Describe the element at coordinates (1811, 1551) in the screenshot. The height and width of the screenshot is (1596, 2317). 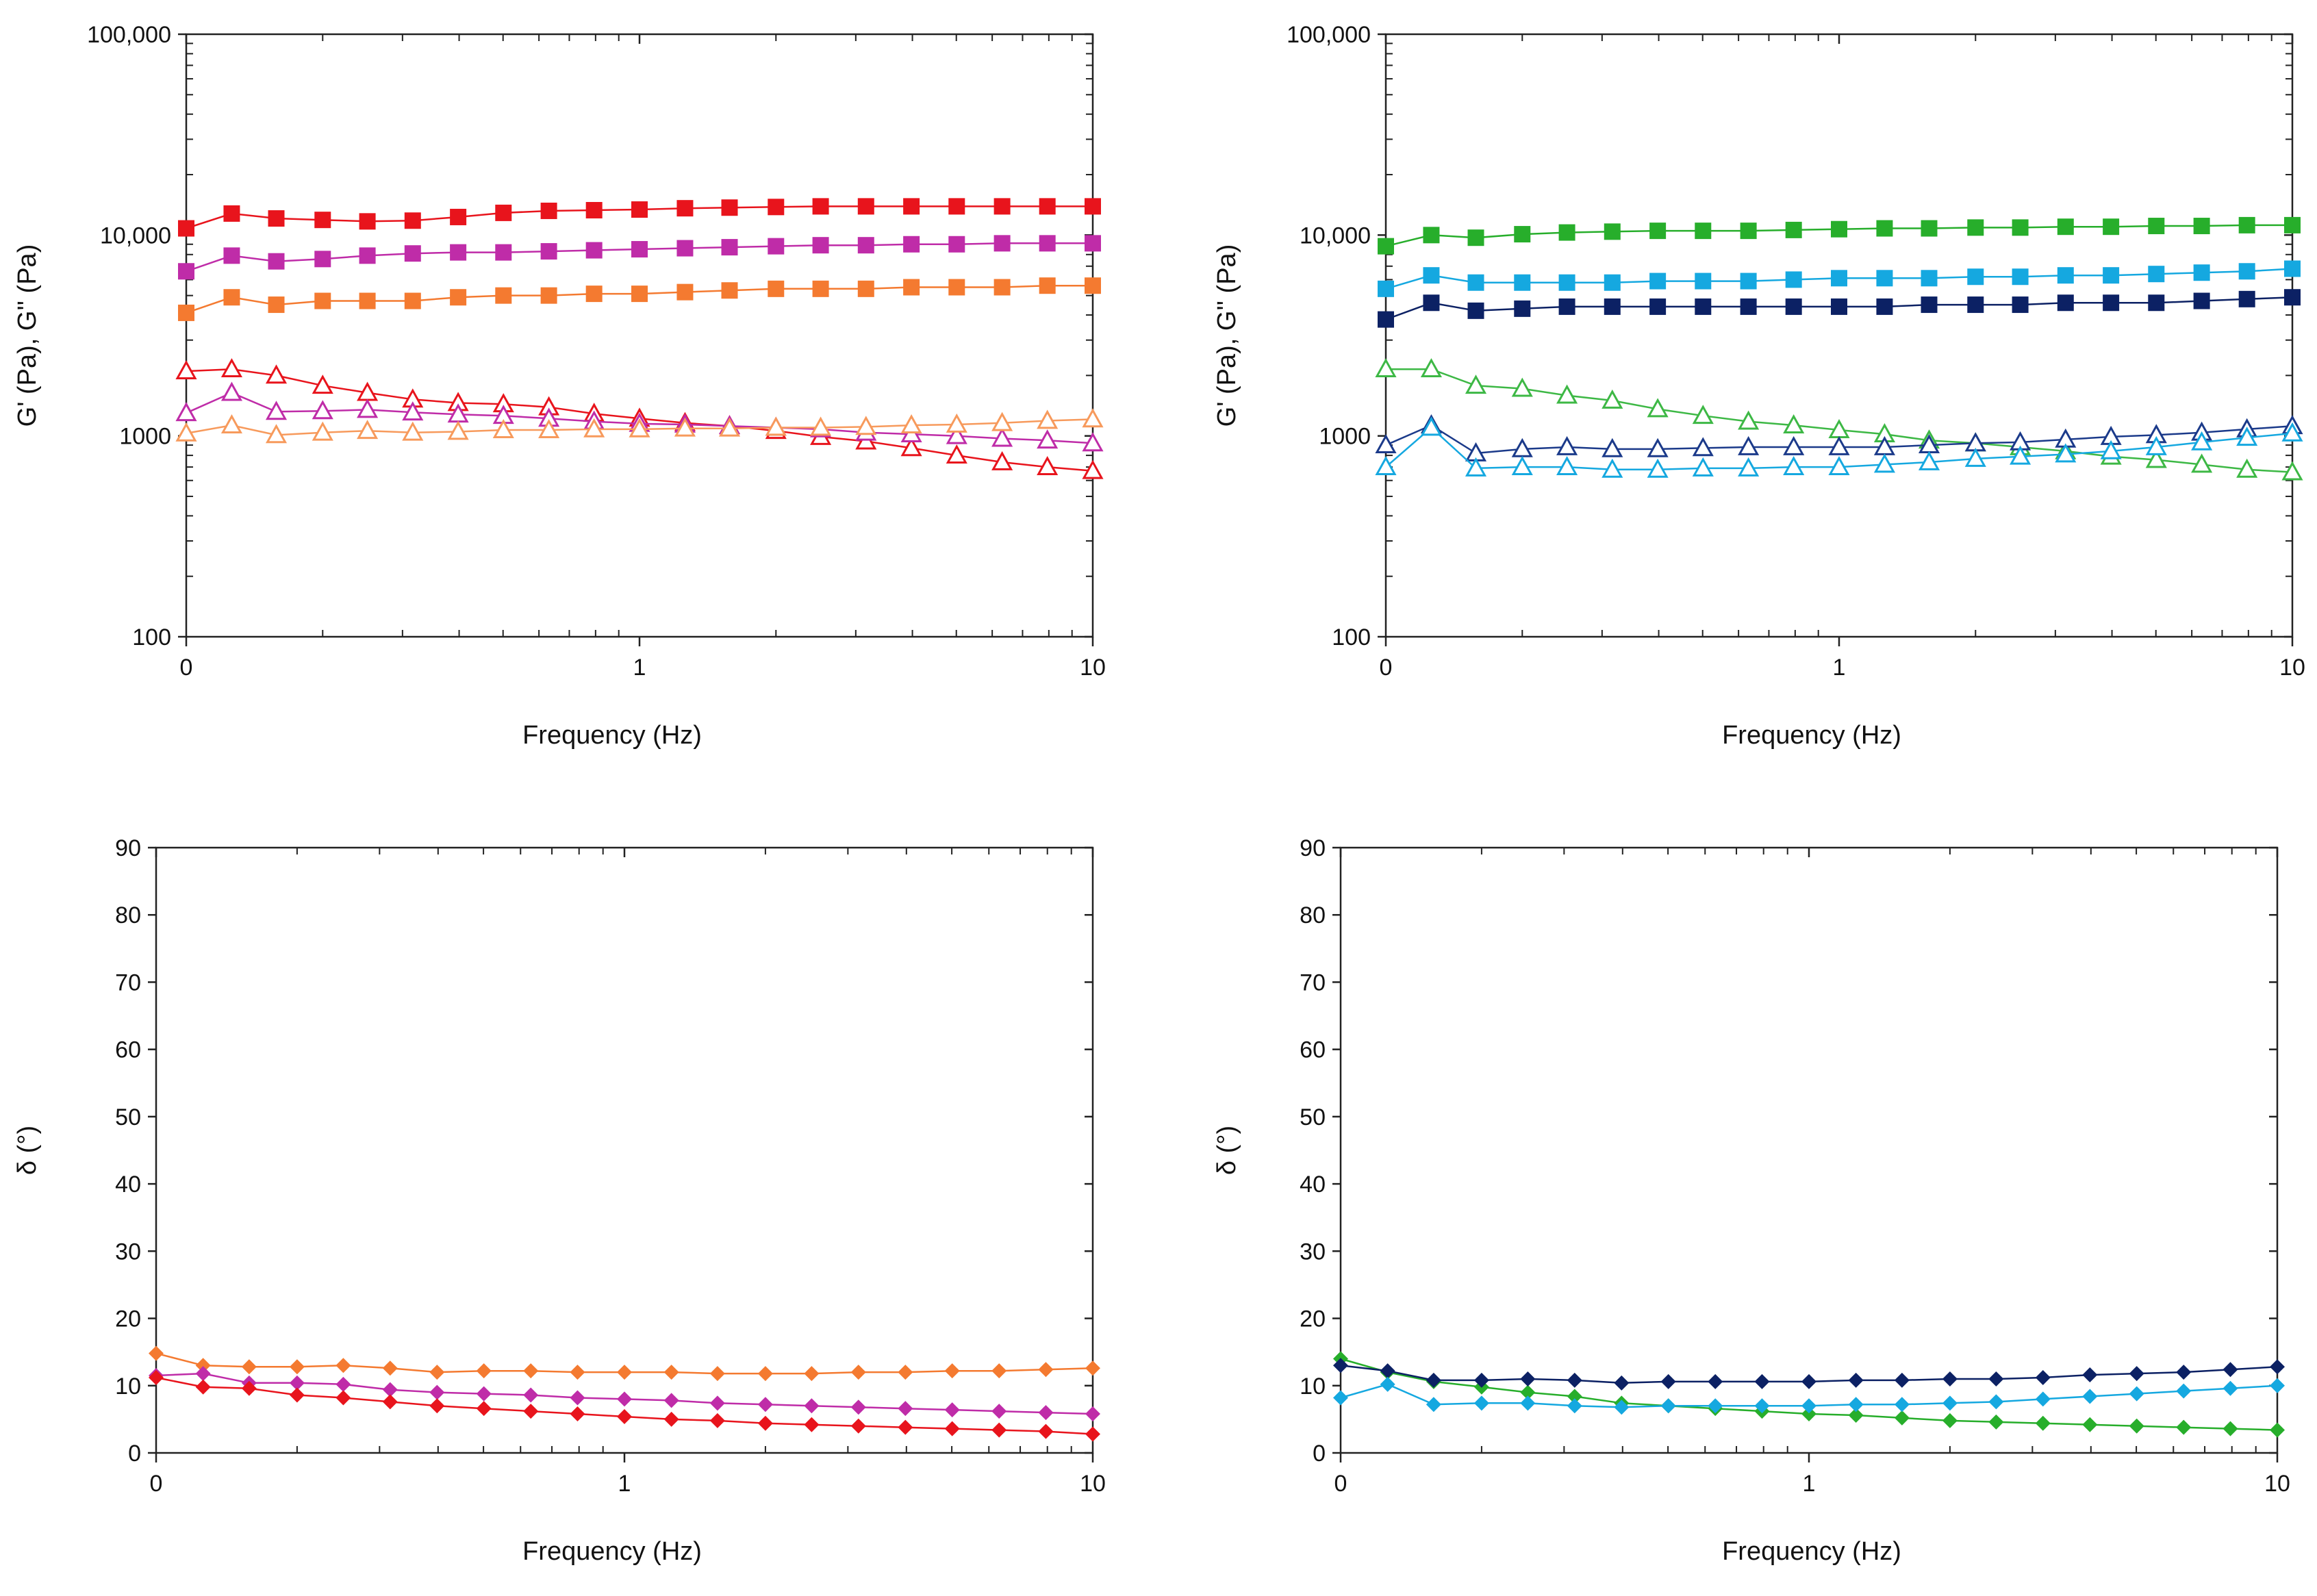
I see `x-axis-title: Frequency (Hz)` at that location.